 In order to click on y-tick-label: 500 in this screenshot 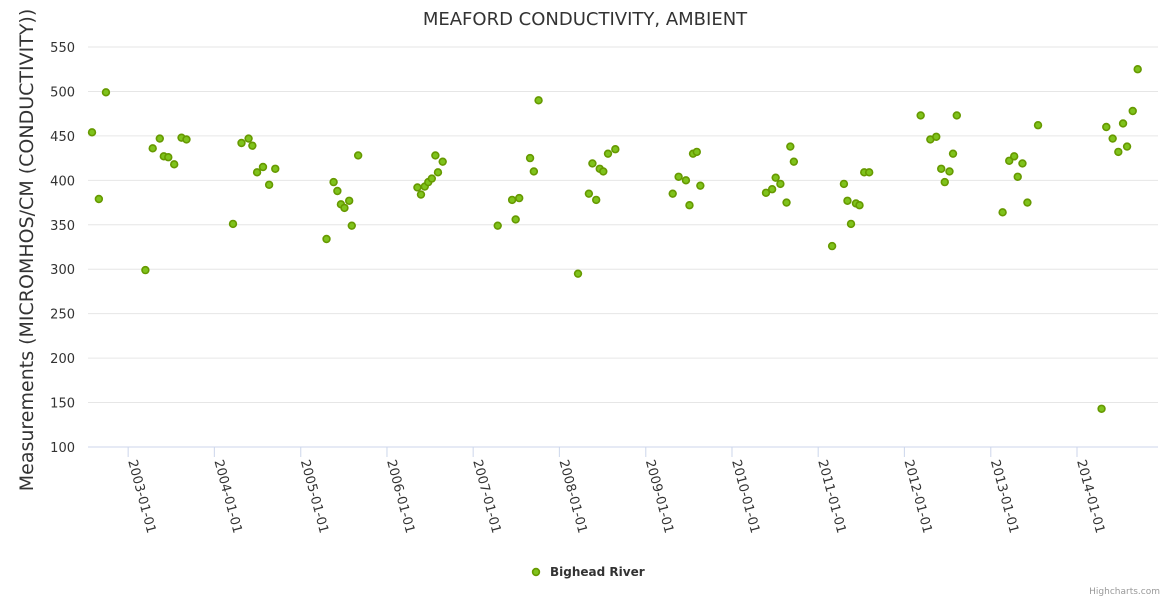, I will do `click(62, 92)`.